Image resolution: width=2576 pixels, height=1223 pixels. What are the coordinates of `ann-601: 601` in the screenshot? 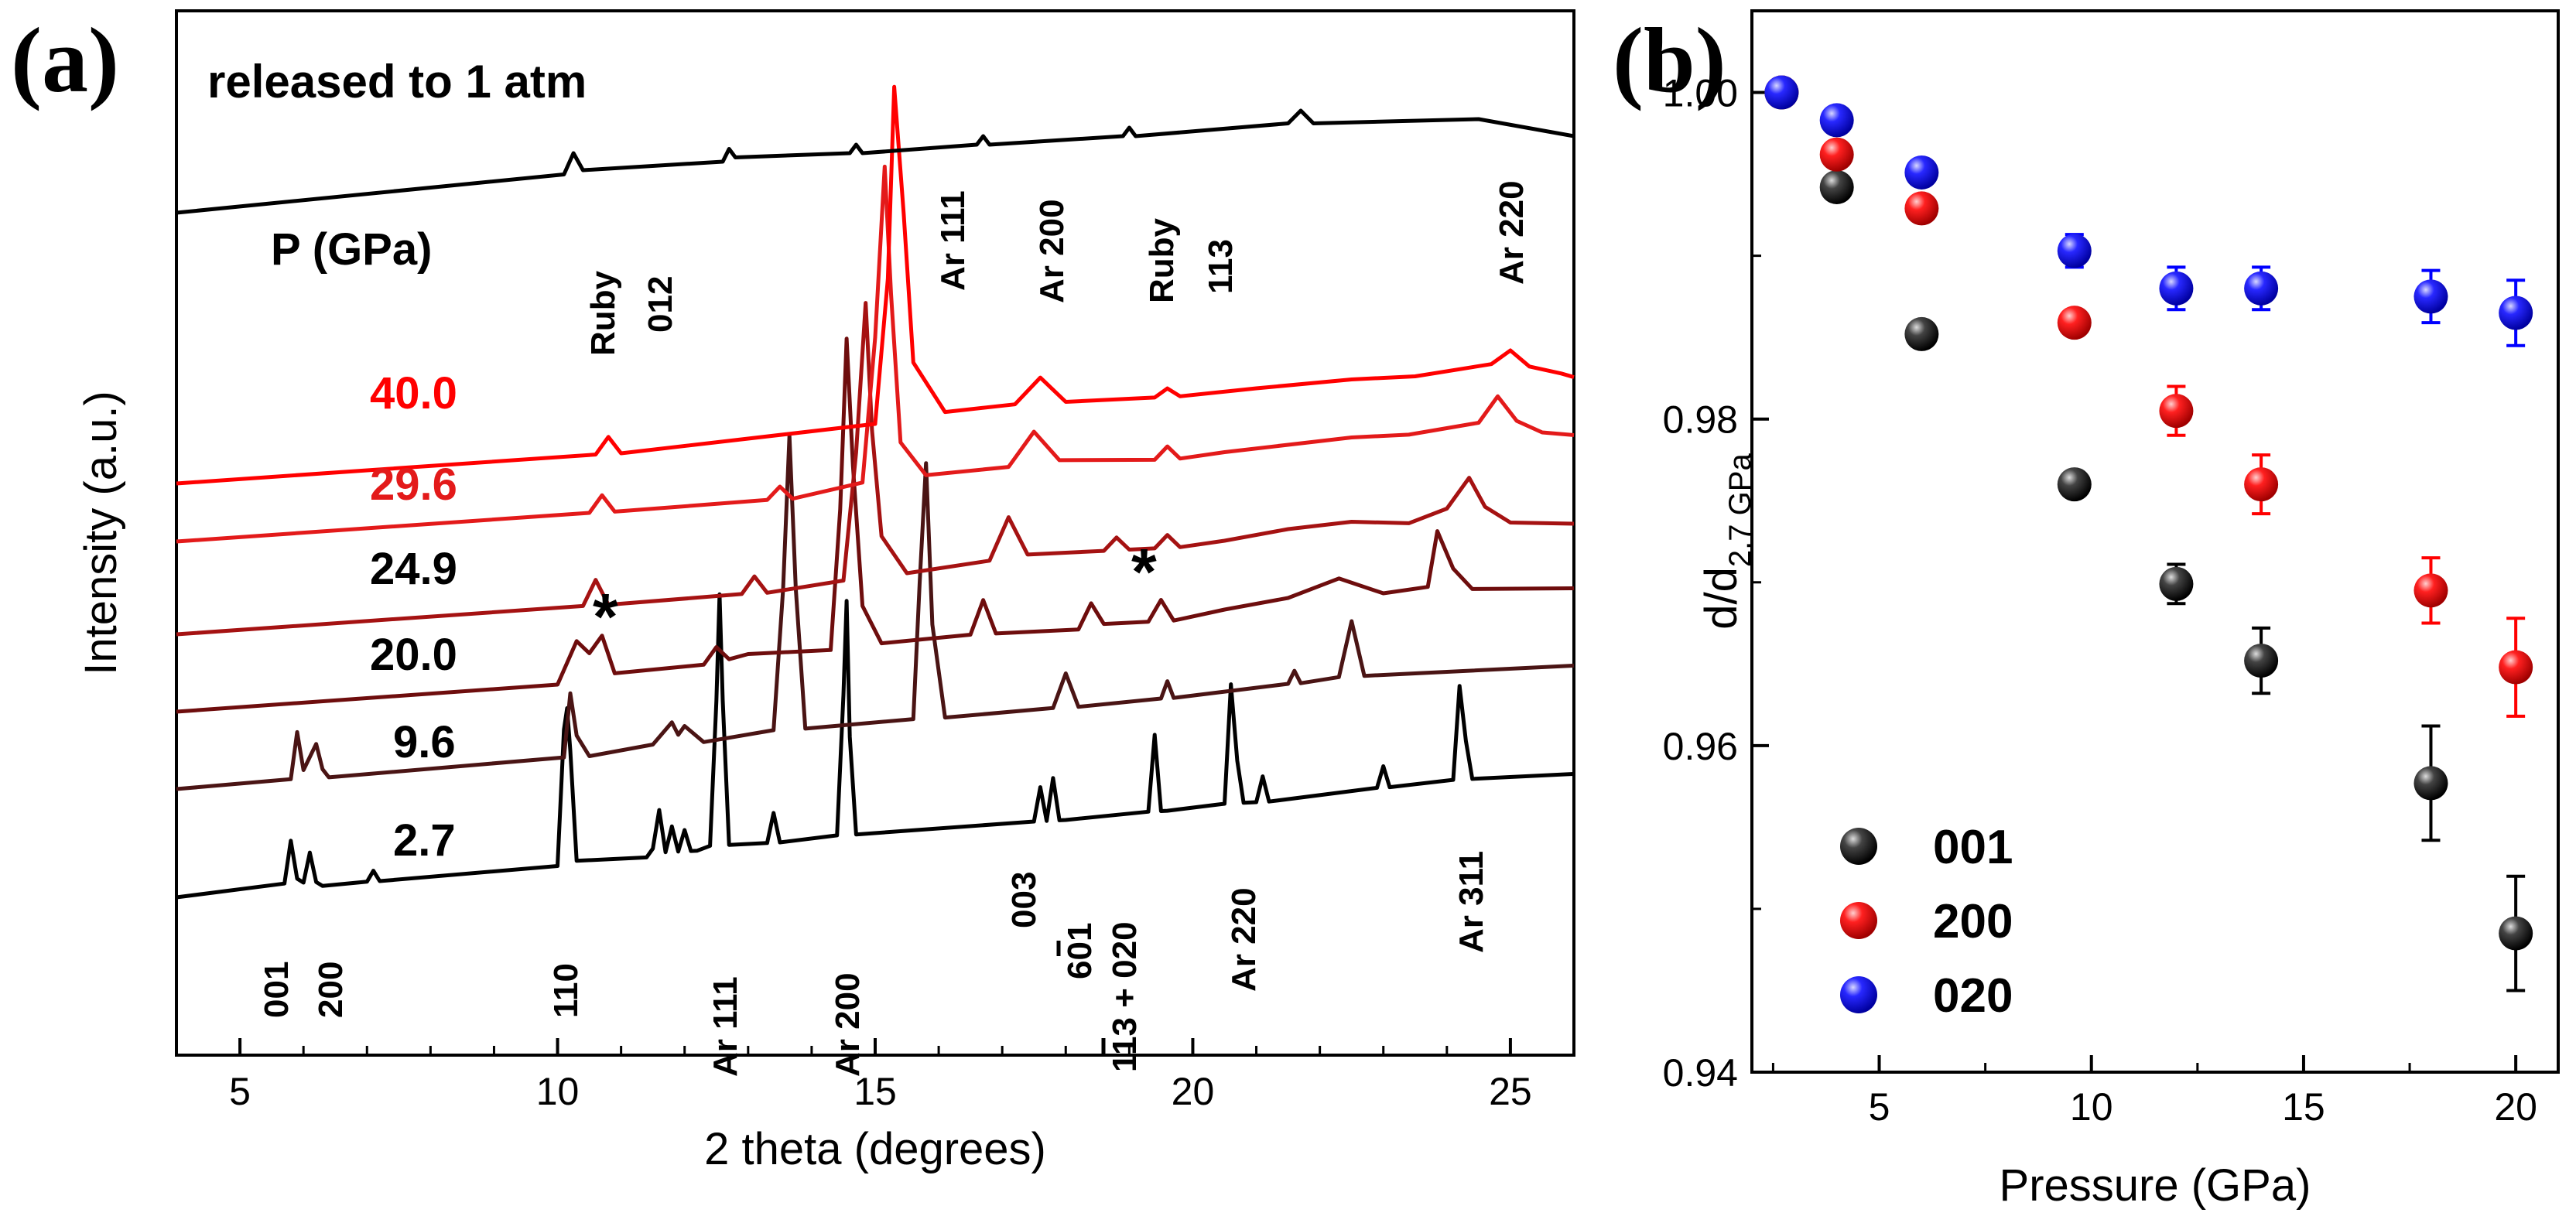 It's located at (1080, 951).